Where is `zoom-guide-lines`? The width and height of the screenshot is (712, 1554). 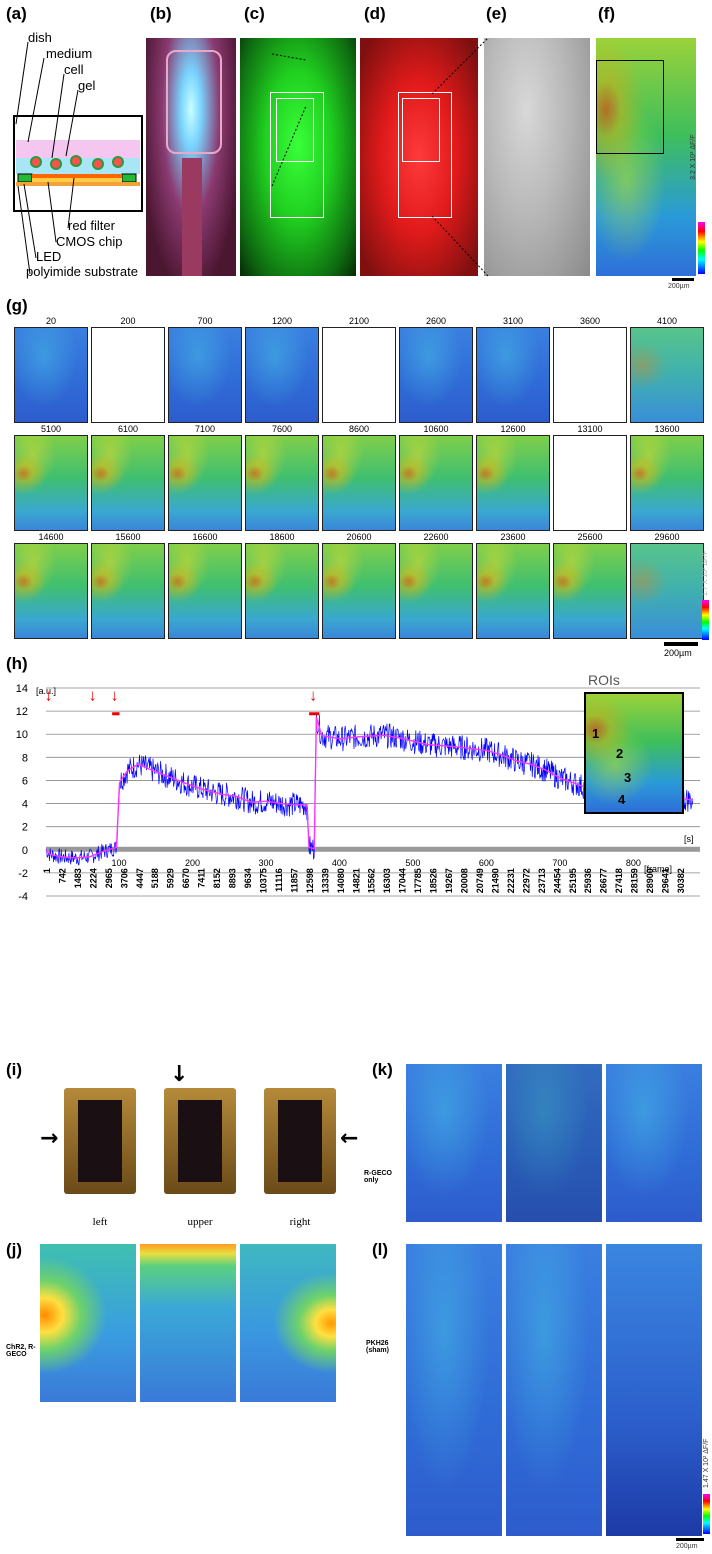
zoom-guide-lines is located at coordinates (380, 157).